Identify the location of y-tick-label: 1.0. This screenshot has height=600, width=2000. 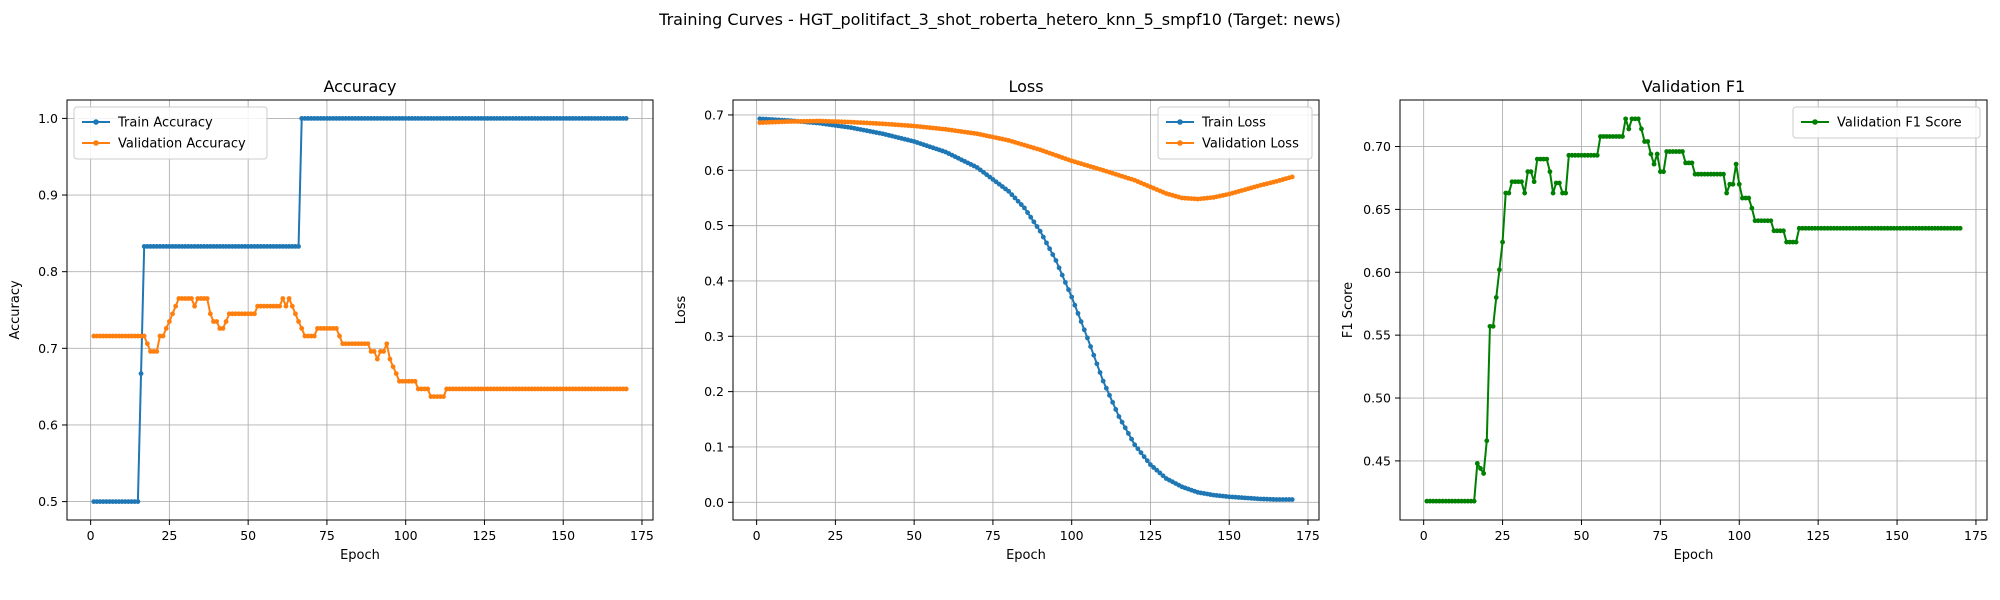
(48, 118).